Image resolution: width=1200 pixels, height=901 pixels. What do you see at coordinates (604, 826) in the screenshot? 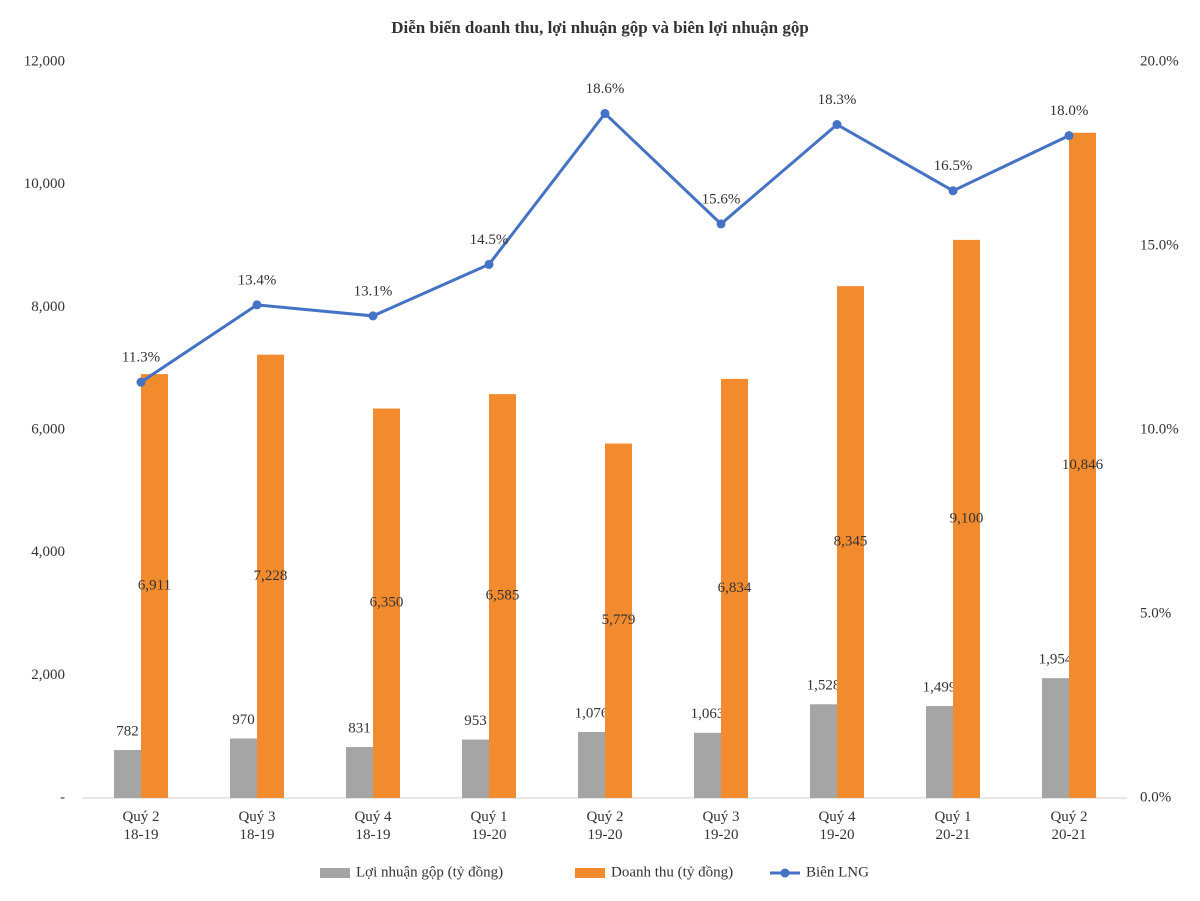
I see `x-tick-label: Quý 2 19-20` at bounding box center [604, 826].